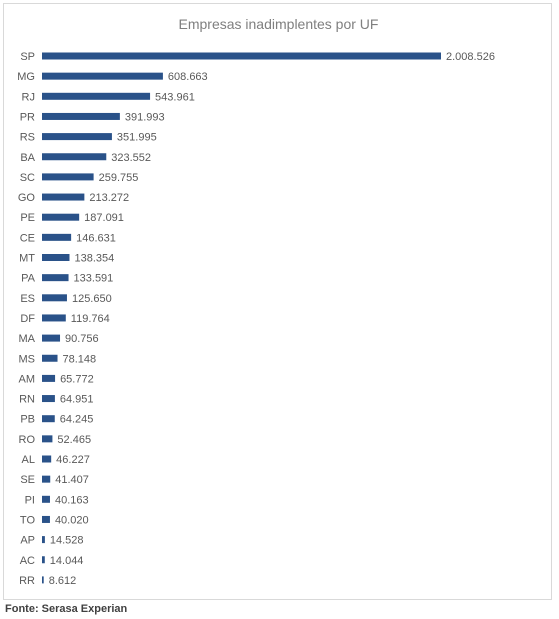 This screenshot has width=559, height=619. Describe the element at coordinates (67, 561) in the screenshot. I see `value-label-ac: 14.044` at that location.